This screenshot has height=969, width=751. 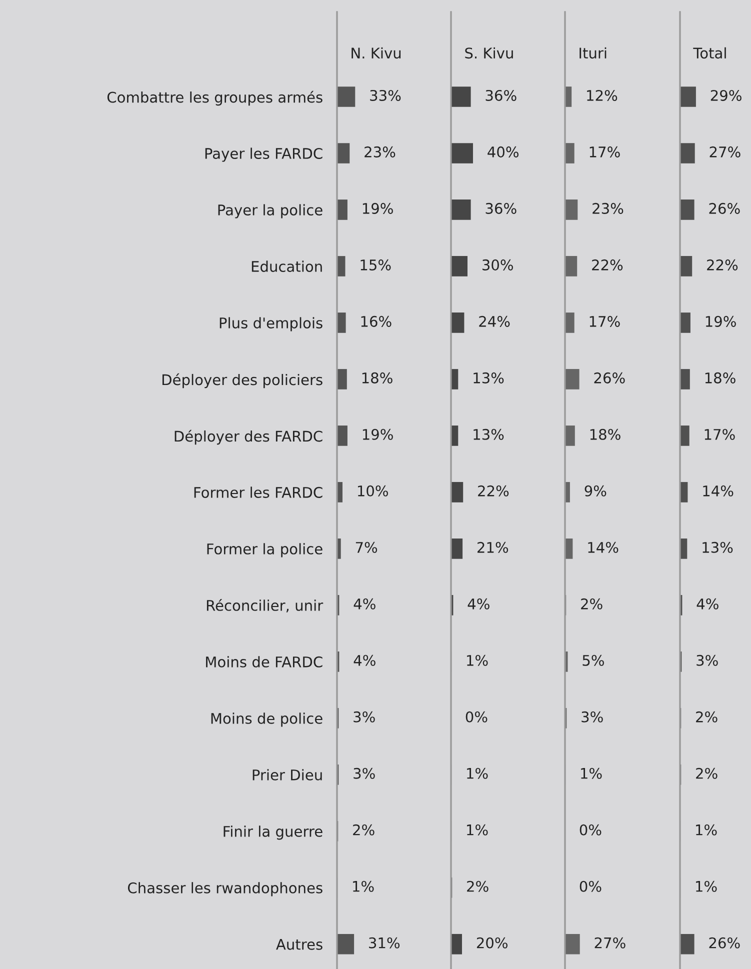 I want to click on y-tick-label: Payer les FARDC, so click(x=263, y=155).